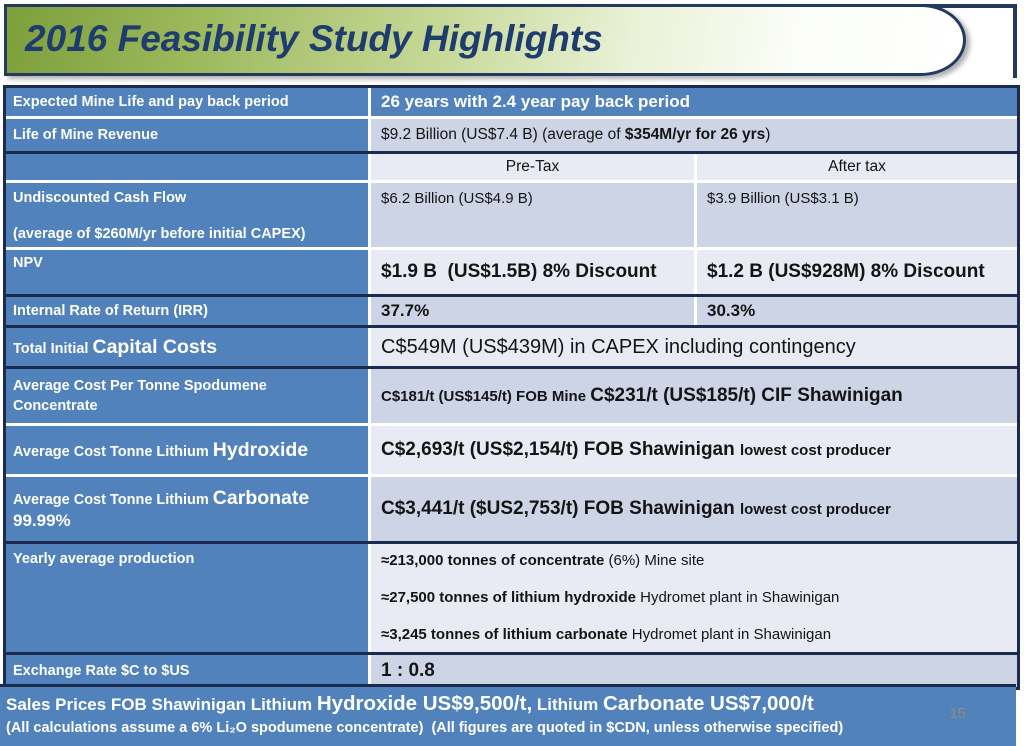  I want to click on text-line: Total Initial Capital Costs, so click(187, 347).